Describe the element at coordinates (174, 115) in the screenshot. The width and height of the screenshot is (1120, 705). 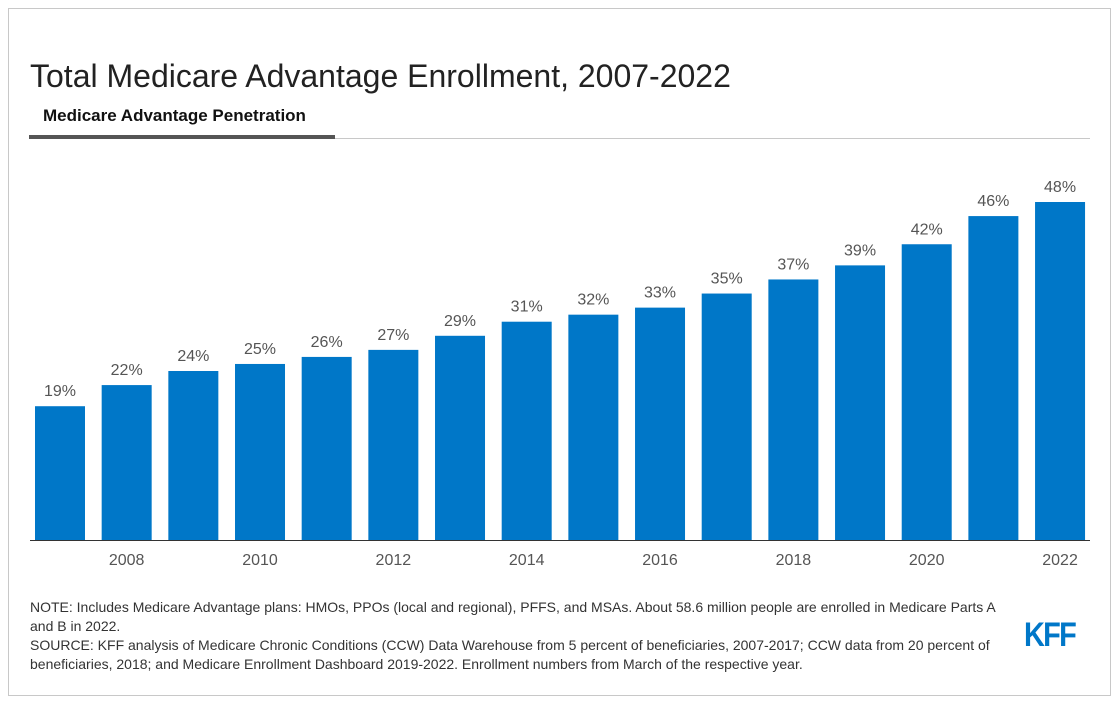
I see `tab-medicare-advantage-penetration: Medicare Advantage Penetration` at that location.